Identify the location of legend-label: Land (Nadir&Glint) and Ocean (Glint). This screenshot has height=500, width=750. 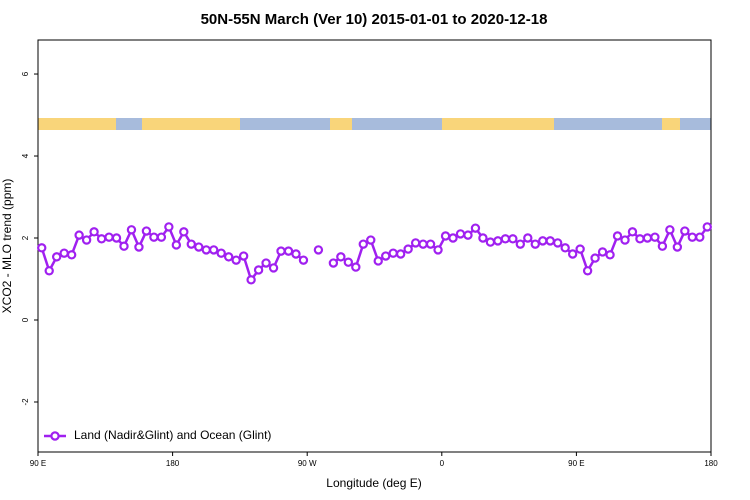
(172, 435).